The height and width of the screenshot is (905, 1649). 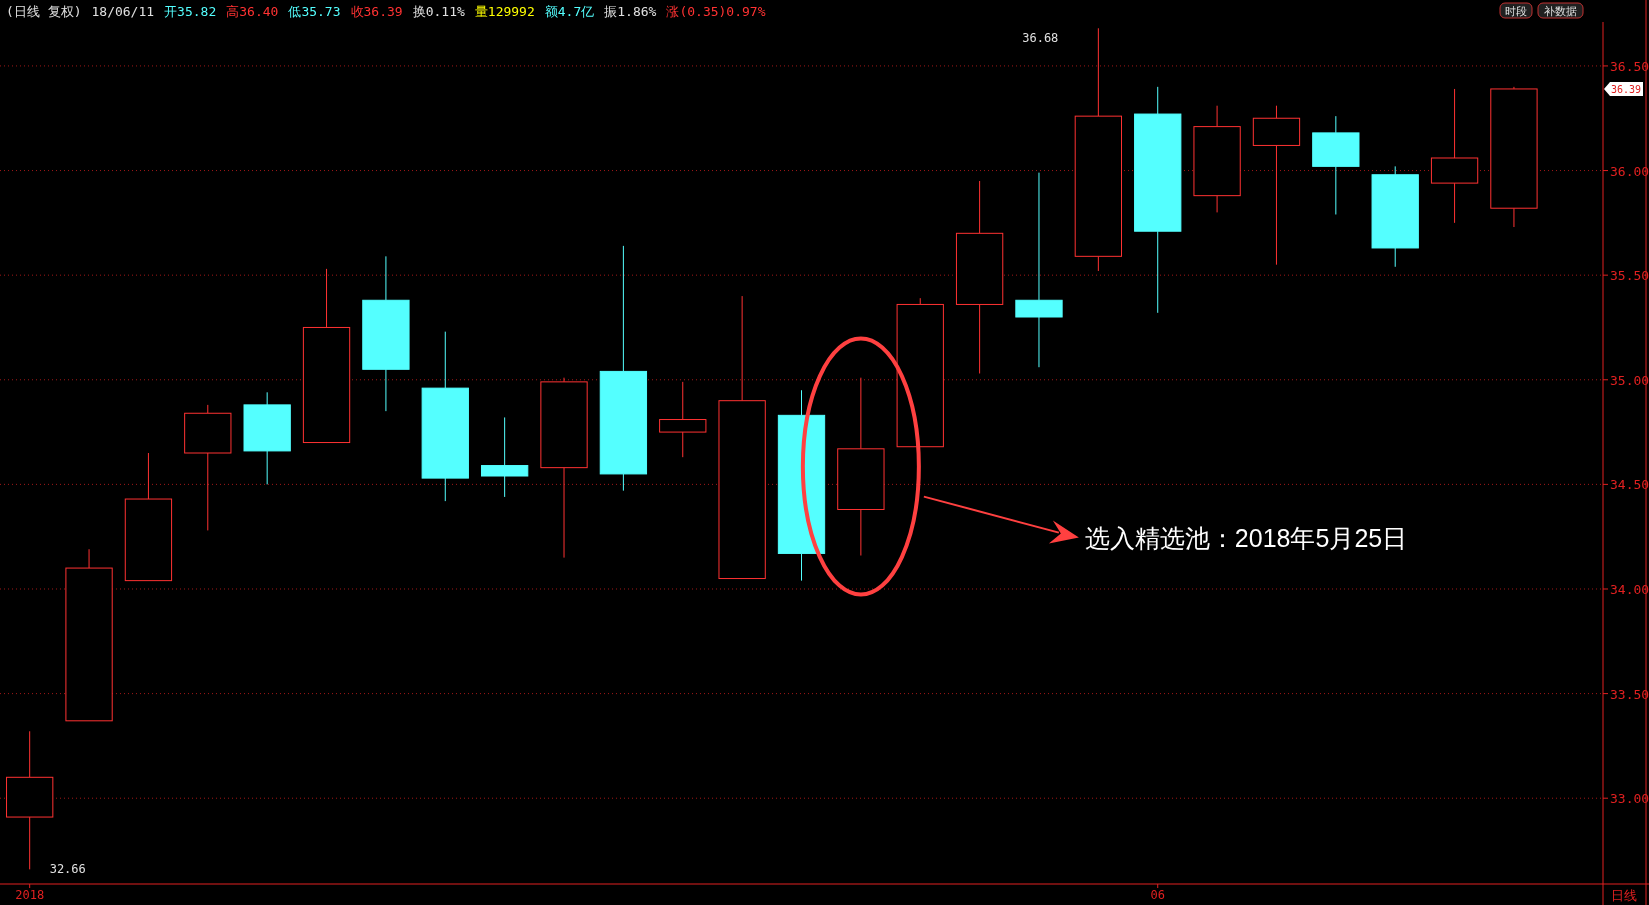 What do you see at coordinates (1629, 694) in the screenshot?
I see `y-tick-label: 33.50` at bounding box center [1629, 694].